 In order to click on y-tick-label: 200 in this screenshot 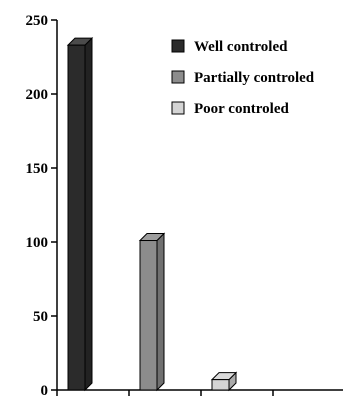, I will do `click(37, 95)`.